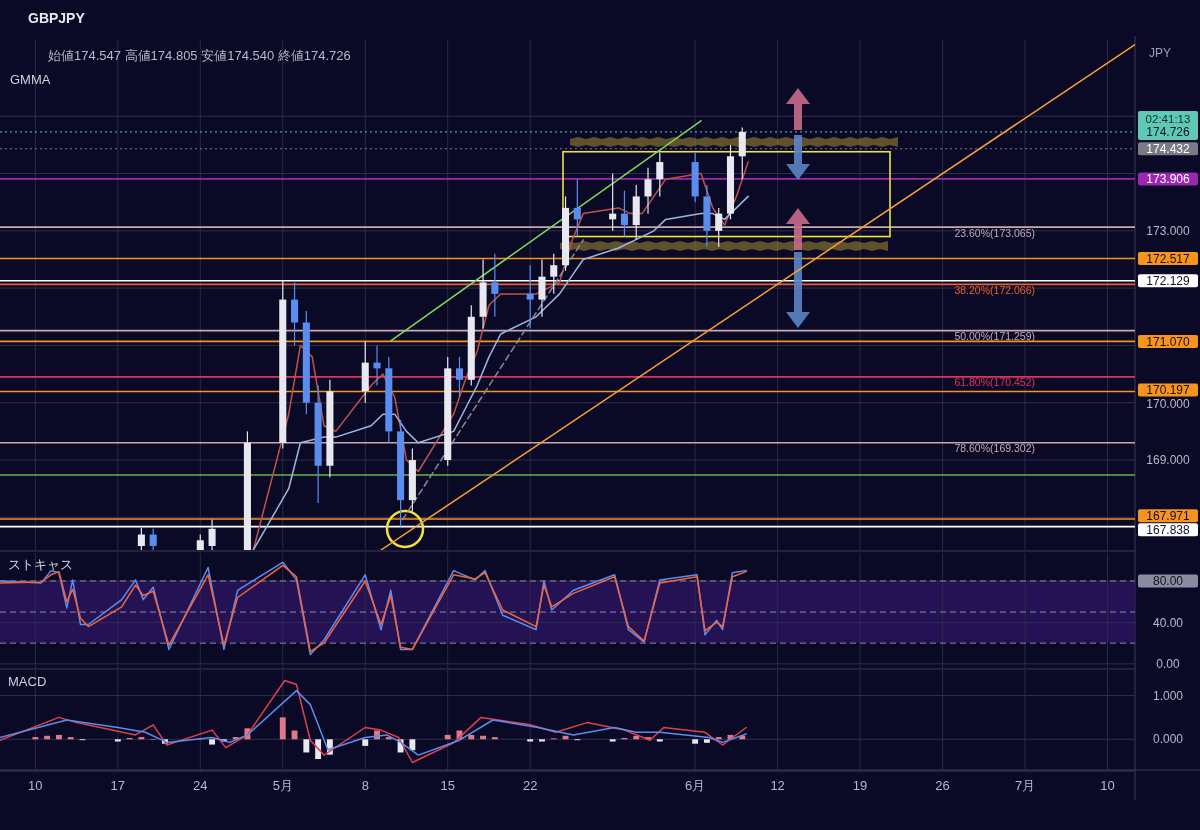  What do you see at coordinates (1168, 280) in the screenshot?
I see `y-tick-label: 172.129` at bounding box center [1168, 280].